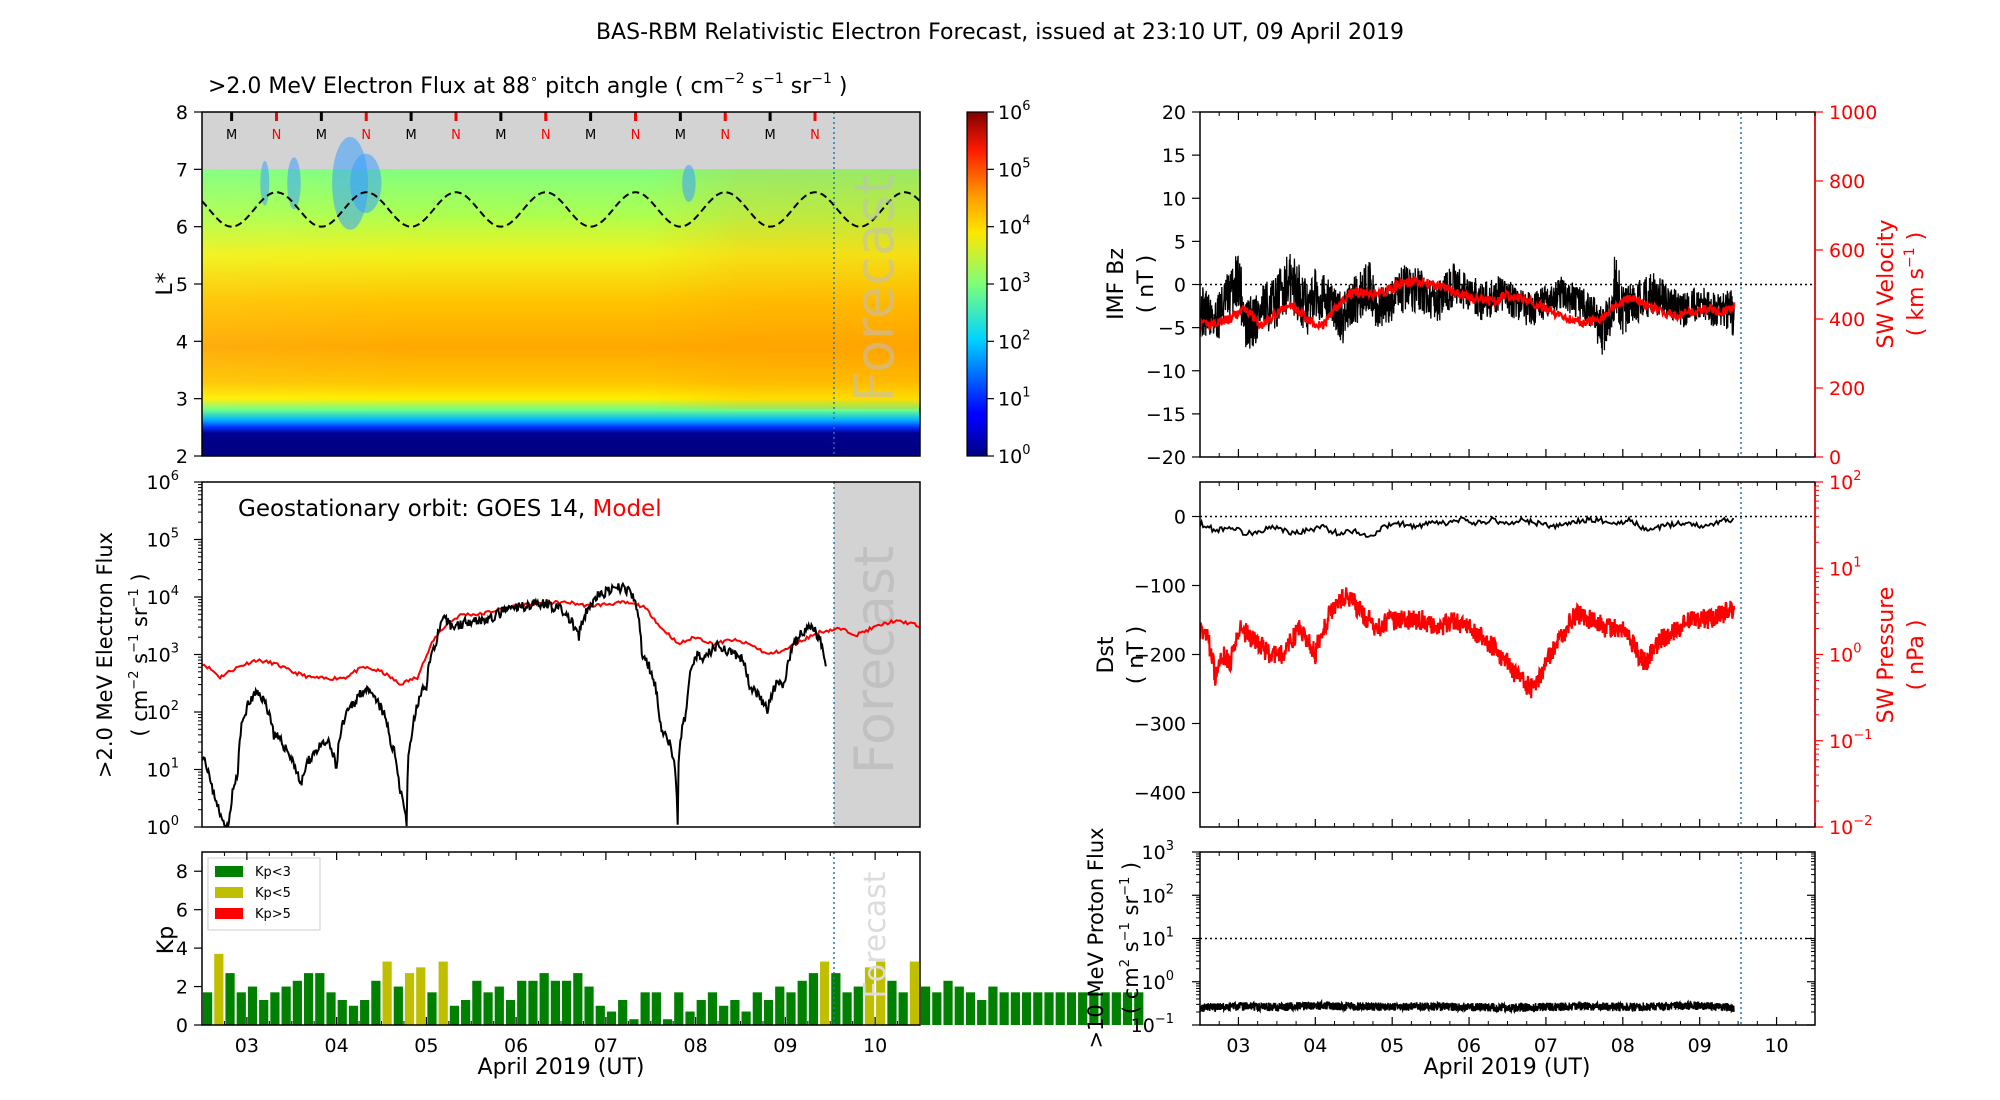  I want to click on y-tick-label: 2, so click(182, 457).